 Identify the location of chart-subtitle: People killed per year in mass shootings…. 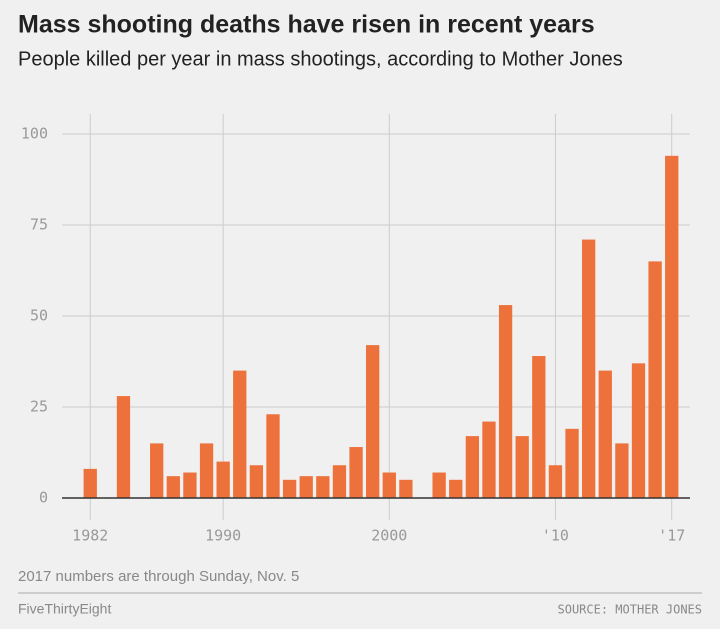
(320, 59).